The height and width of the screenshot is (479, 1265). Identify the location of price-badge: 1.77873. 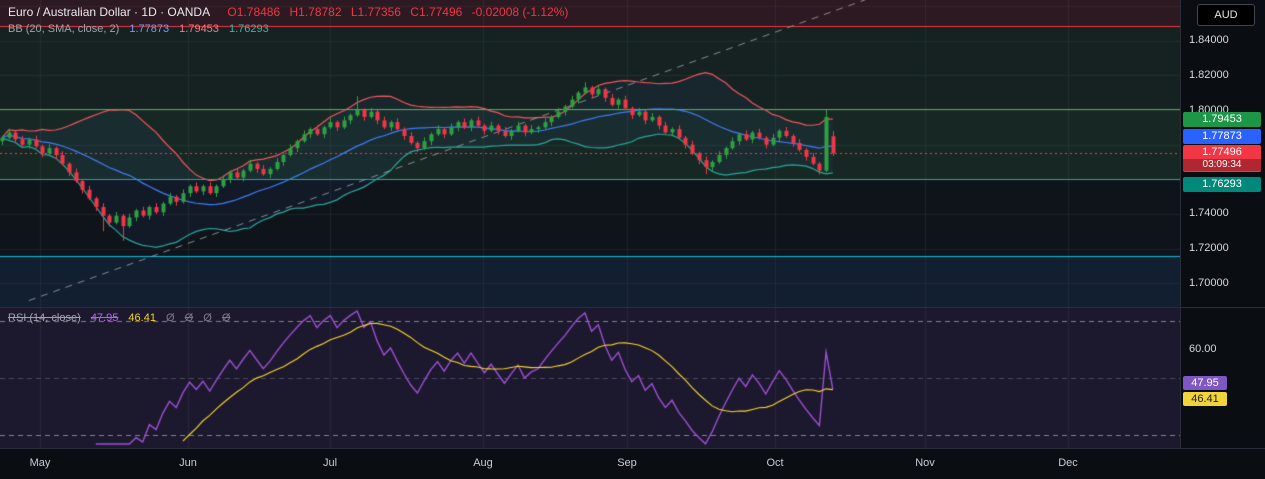
(1222, 136).